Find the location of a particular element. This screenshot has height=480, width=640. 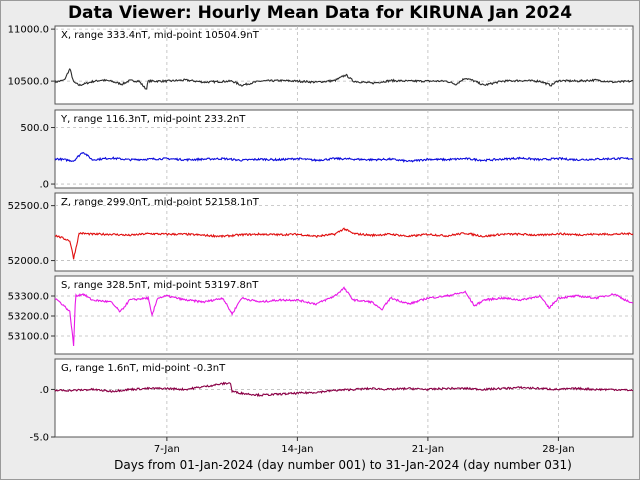

panel-label: Y, range 116.3nT, mid-point 233.2nT is located at coordinates (153, 119).